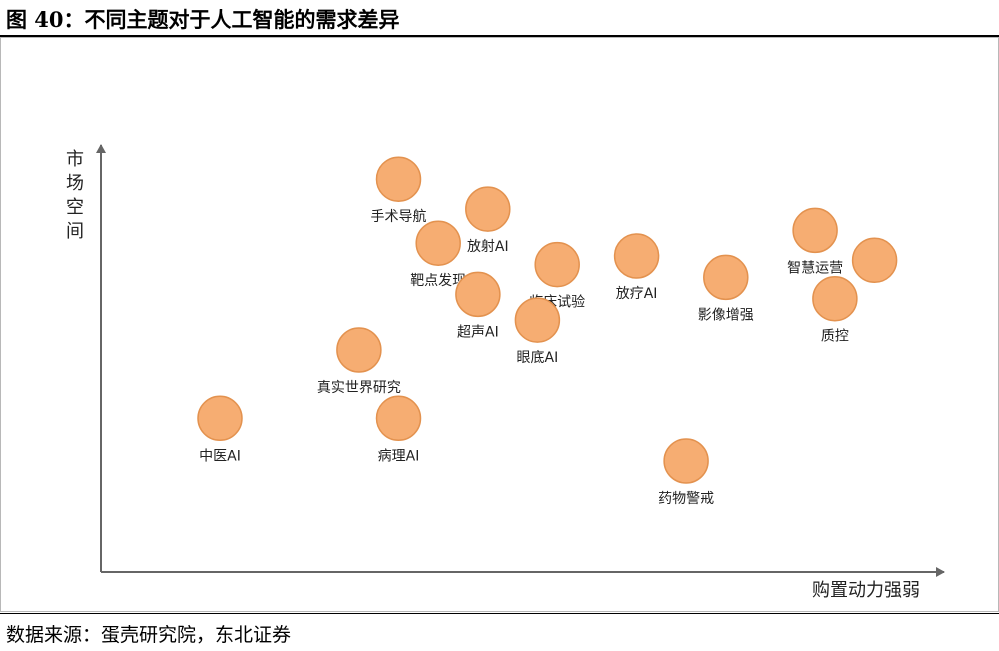 The image size is (999, 651). I want to click on data-point-label: 放疗AI, so click(637, 294).